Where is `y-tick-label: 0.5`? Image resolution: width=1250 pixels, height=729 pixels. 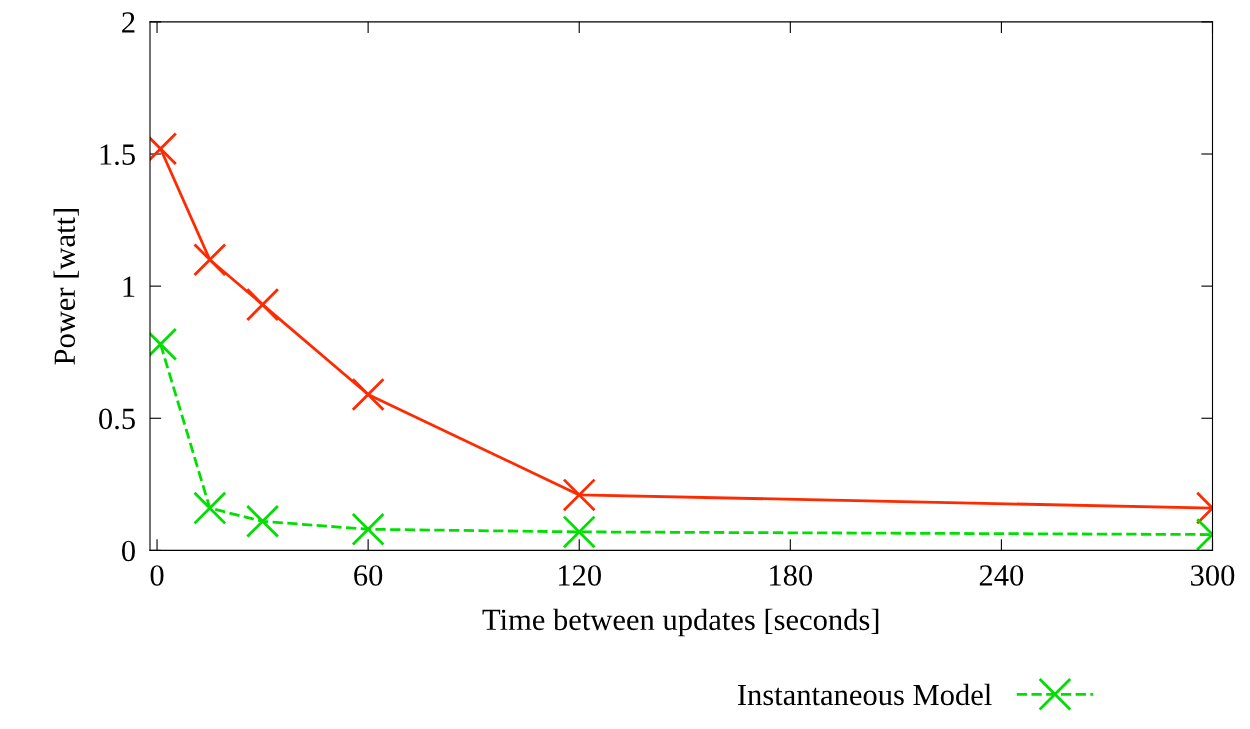 y-tick-label: 0.5 is located at coordinates (117, 419).